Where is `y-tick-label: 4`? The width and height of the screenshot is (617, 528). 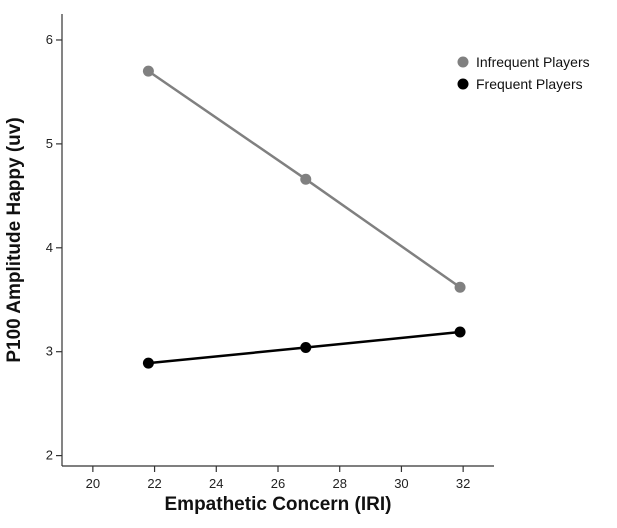 y-tick-label: 4 is located at coordinates (49, 247).